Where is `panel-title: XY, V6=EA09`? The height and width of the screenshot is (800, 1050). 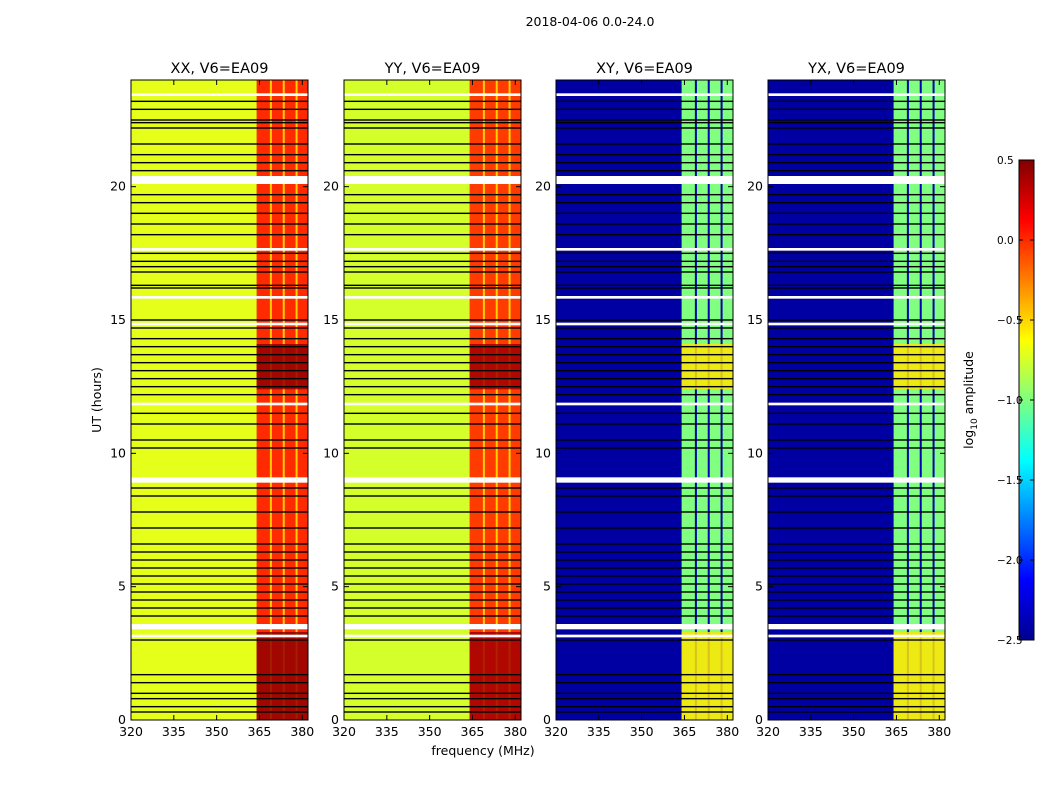
panel-title: XY, V6=EA09 is located at coordinates (644, 69).